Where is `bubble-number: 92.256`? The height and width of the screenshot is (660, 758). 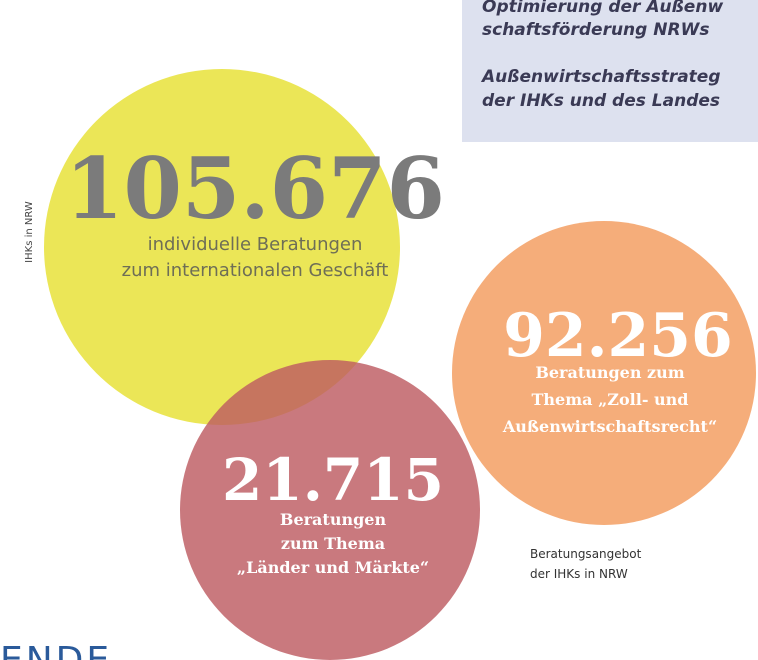 bubble-number: 92.256 is located at coordinates (618, 336).